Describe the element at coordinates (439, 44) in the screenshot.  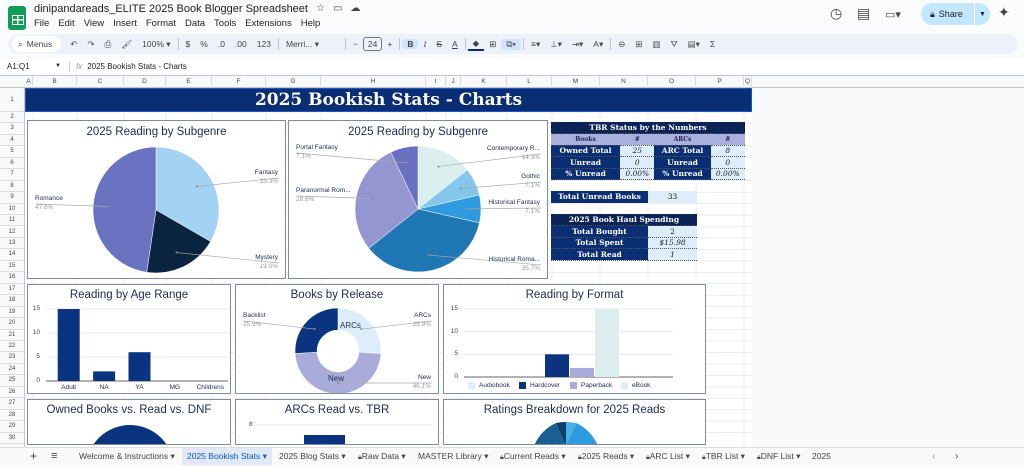
I see `strikethrough-button: S` at that location.